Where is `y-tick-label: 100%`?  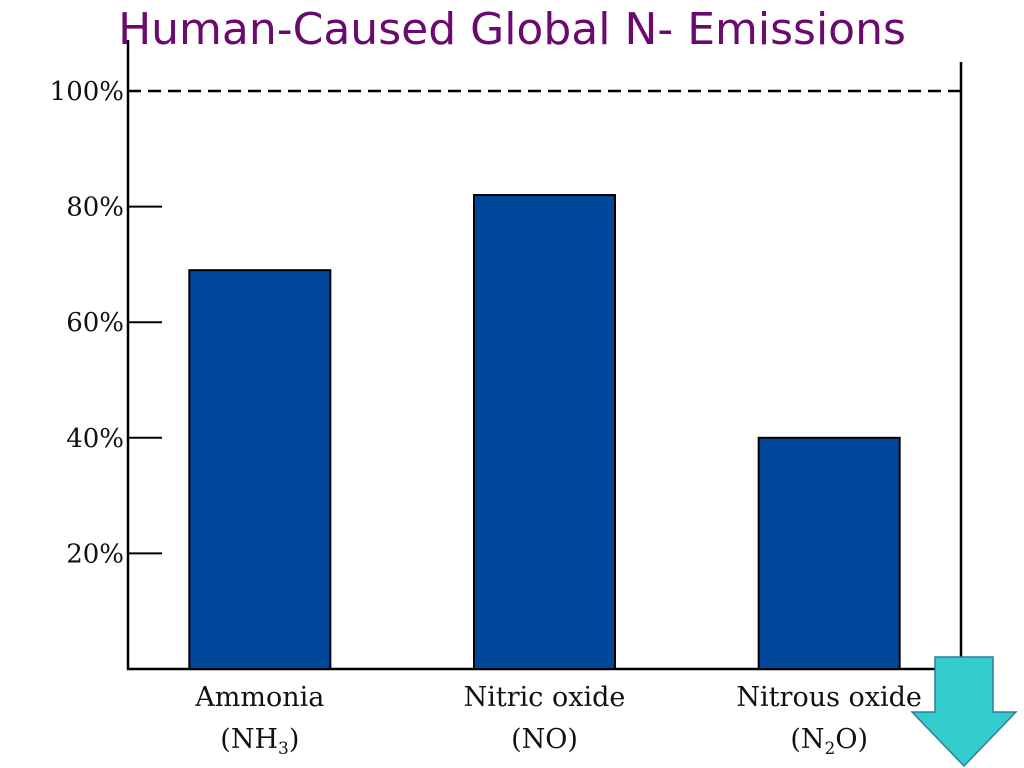
y-tick-label: 100% is located at coordinates (87, 92).